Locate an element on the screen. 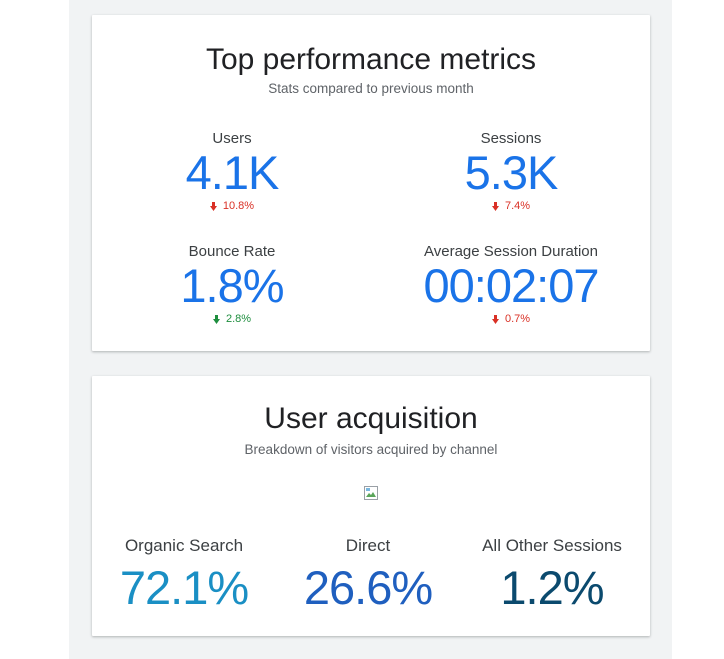 Image resolution: width=724 pixels, height=659 pixels. metric-avg-session-duration: Average Session Duration 00:02:07 0.7% is located at coordinates (511, 284).